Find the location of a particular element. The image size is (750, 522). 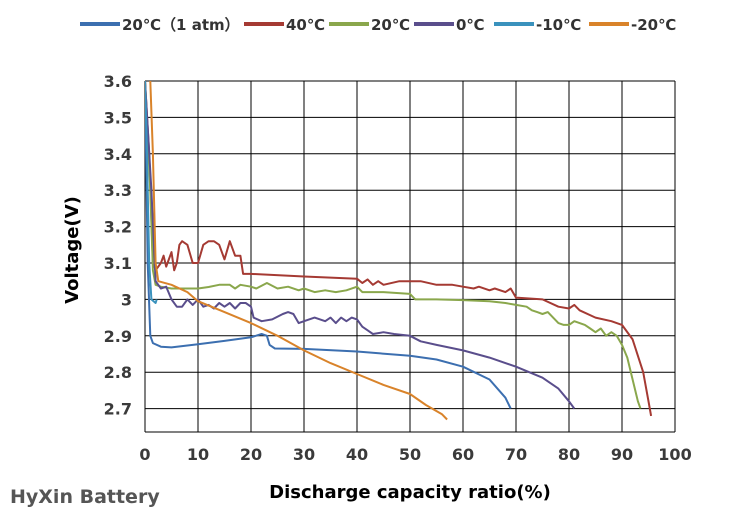

y-tick-label-1: 2.8 is located at coordinates (118, 372).